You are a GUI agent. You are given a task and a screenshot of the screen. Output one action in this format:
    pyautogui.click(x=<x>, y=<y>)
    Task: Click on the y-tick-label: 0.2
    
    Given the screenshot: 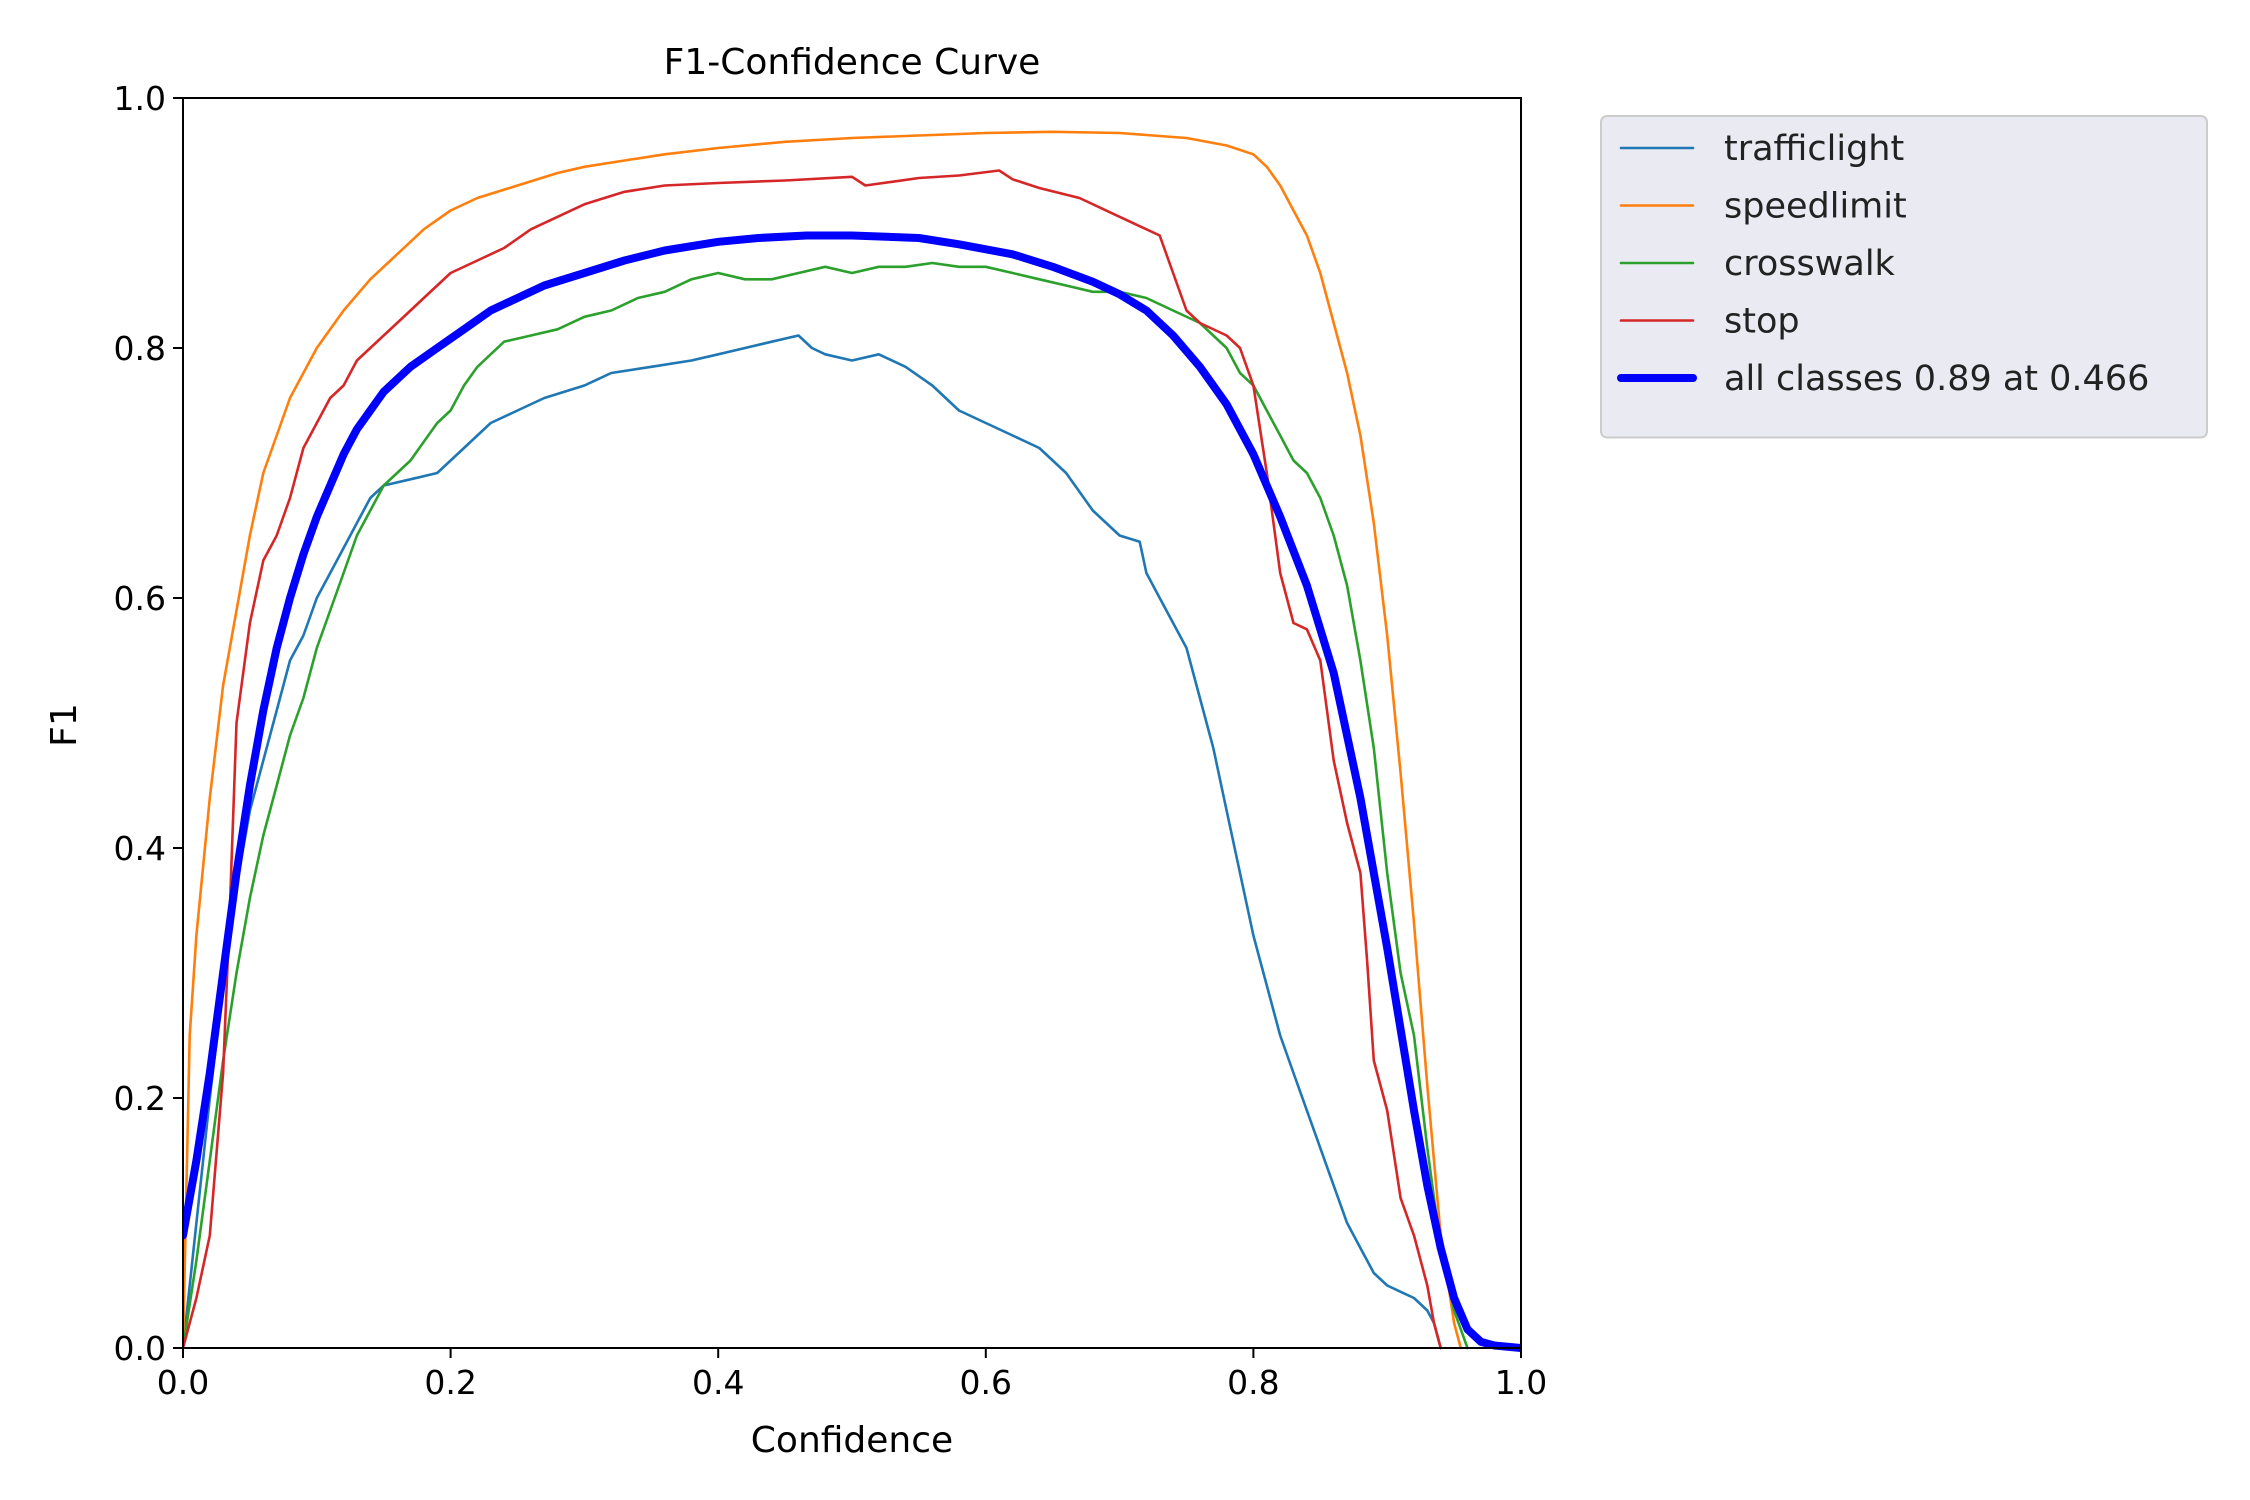 What is the action you would take?
    pyautogui.click(x=140, y=1098)
    